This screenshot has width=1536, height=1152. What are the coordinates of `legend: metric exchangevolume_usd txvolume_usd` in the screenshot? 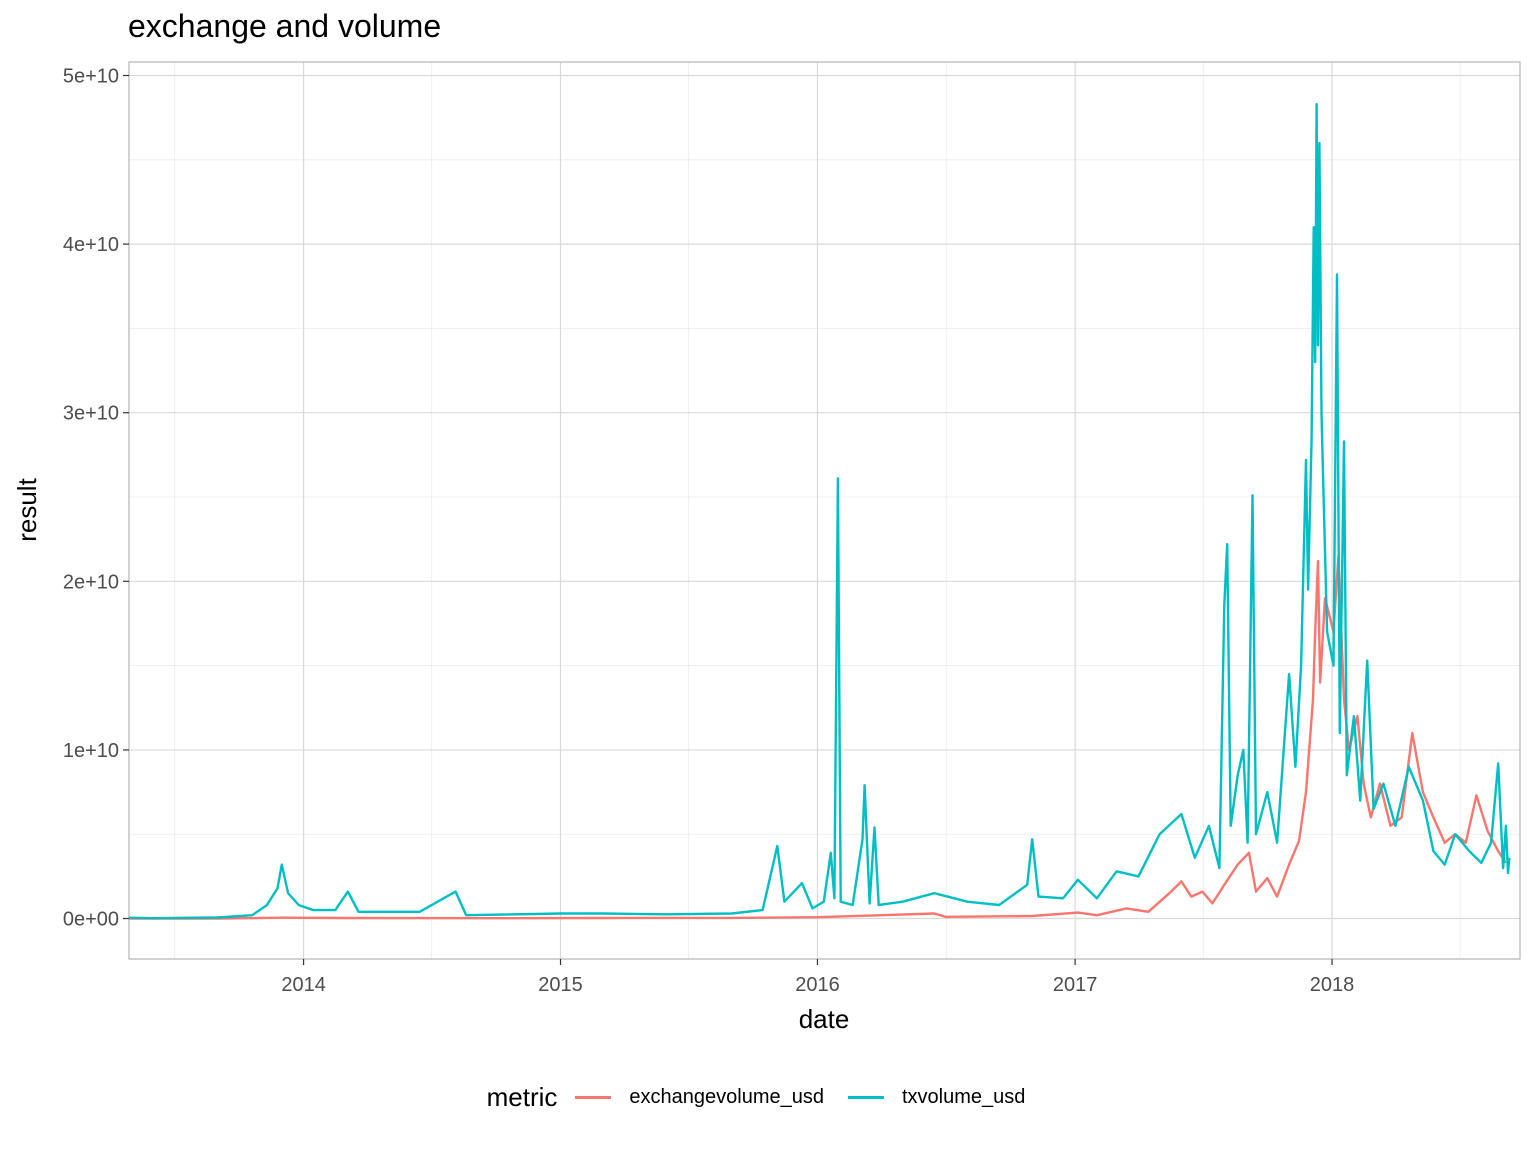 It's located at (768, 1097).